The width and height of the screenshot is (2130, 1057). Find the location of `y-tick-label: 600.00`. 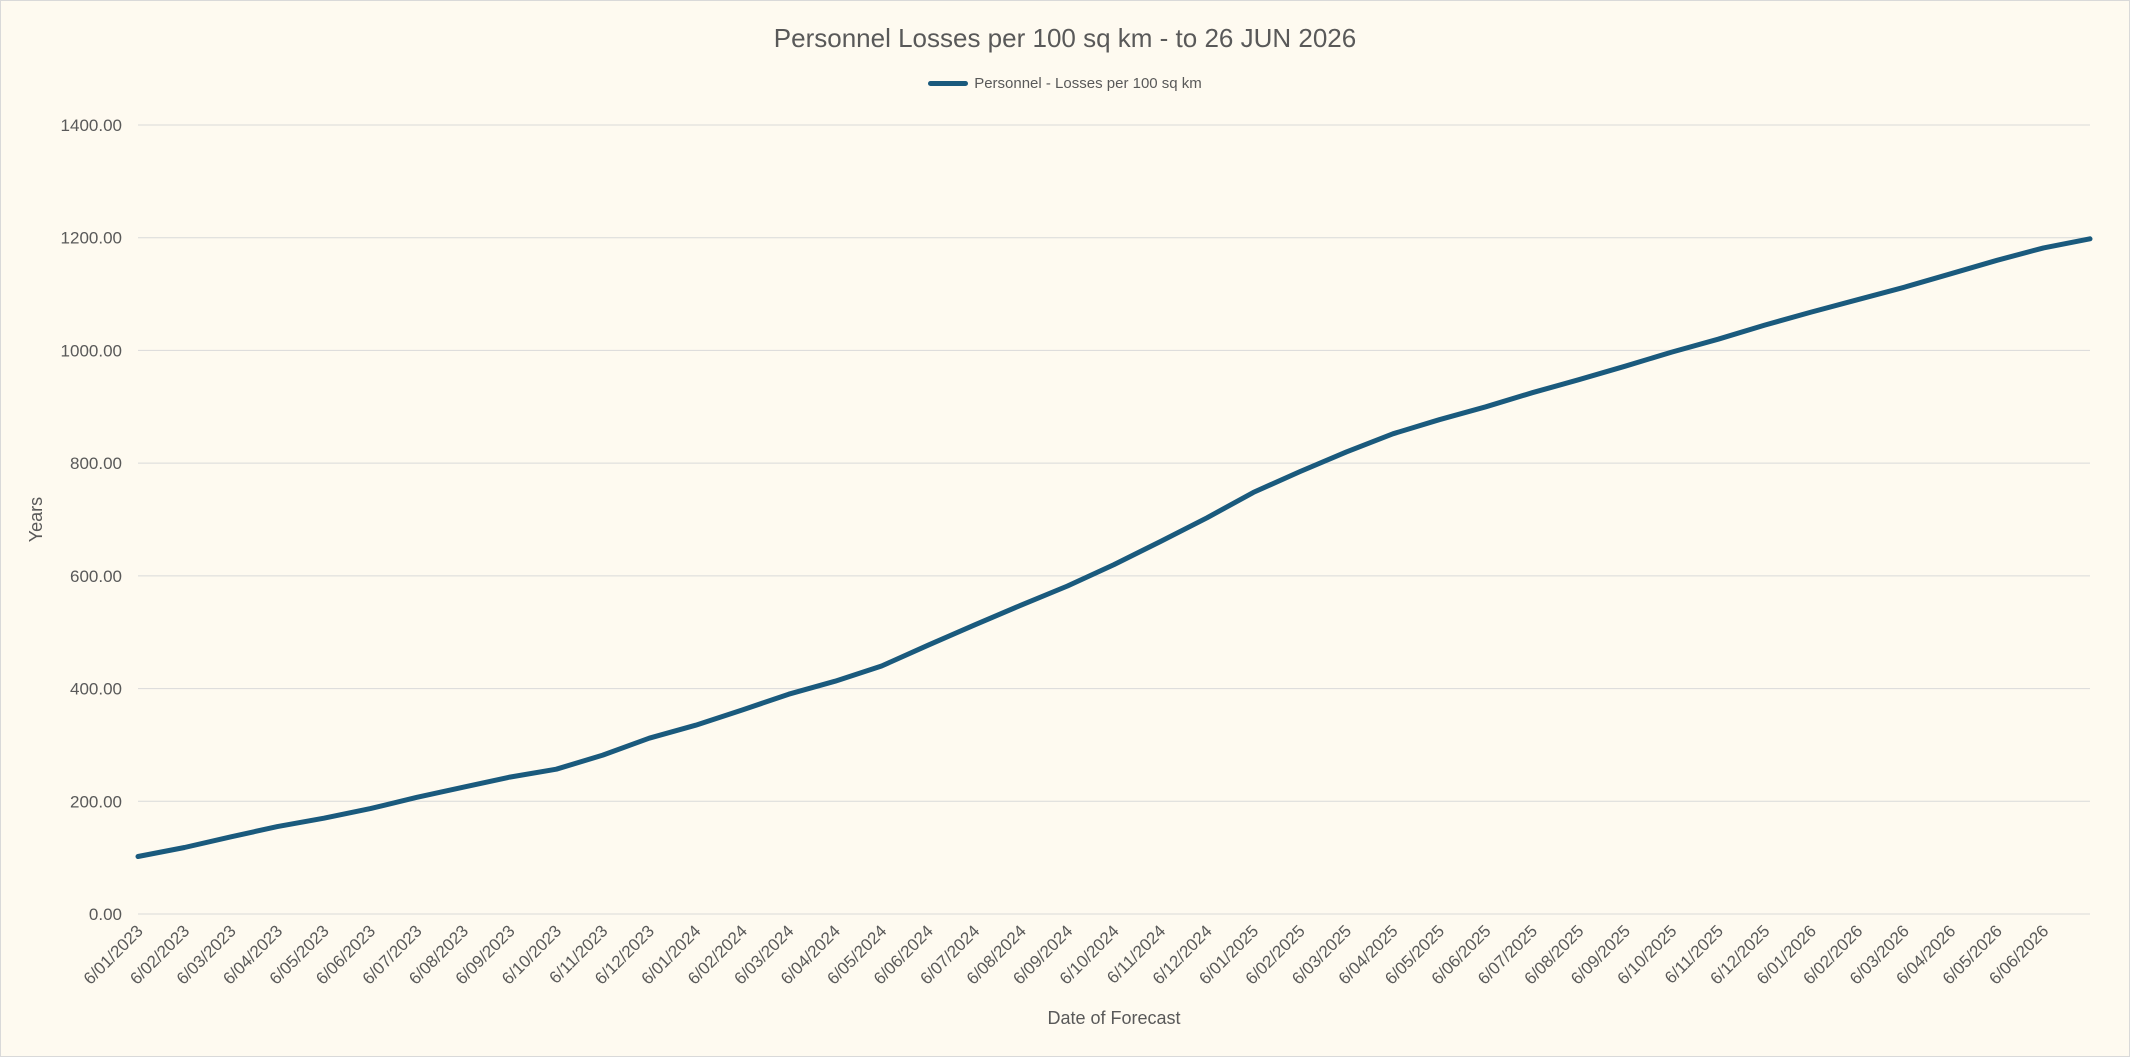

y-tick-label: 600.00 is located at coordinates (96, 576).